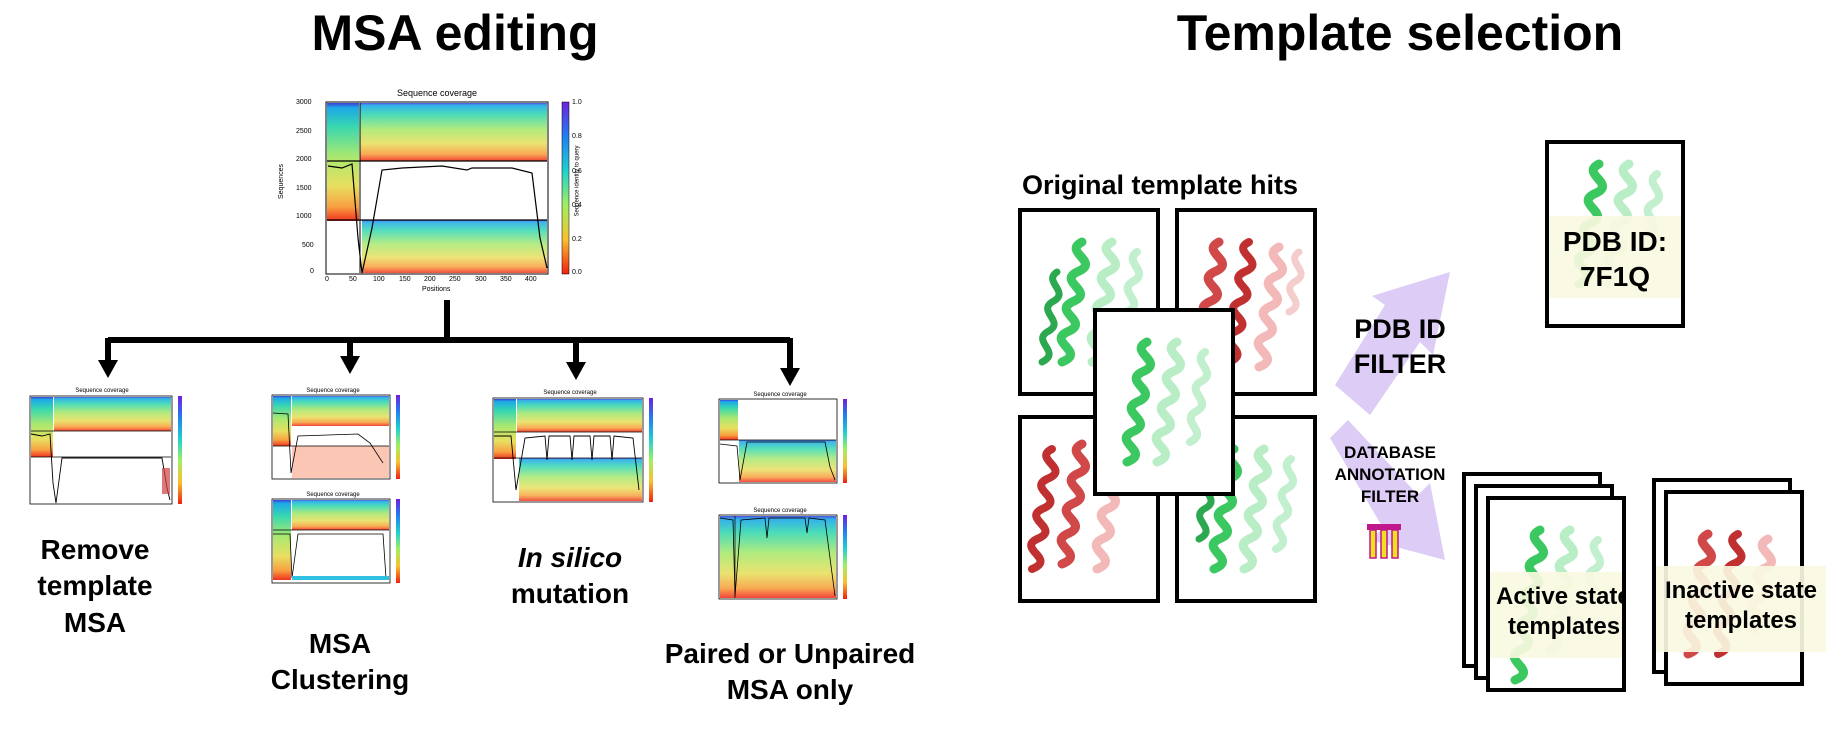 The width and height of the screenshot is (1830, 735). Describe the element at coordinates (282, 181) in the screenshot. I see `y-axis-label: Sequences` at that location.